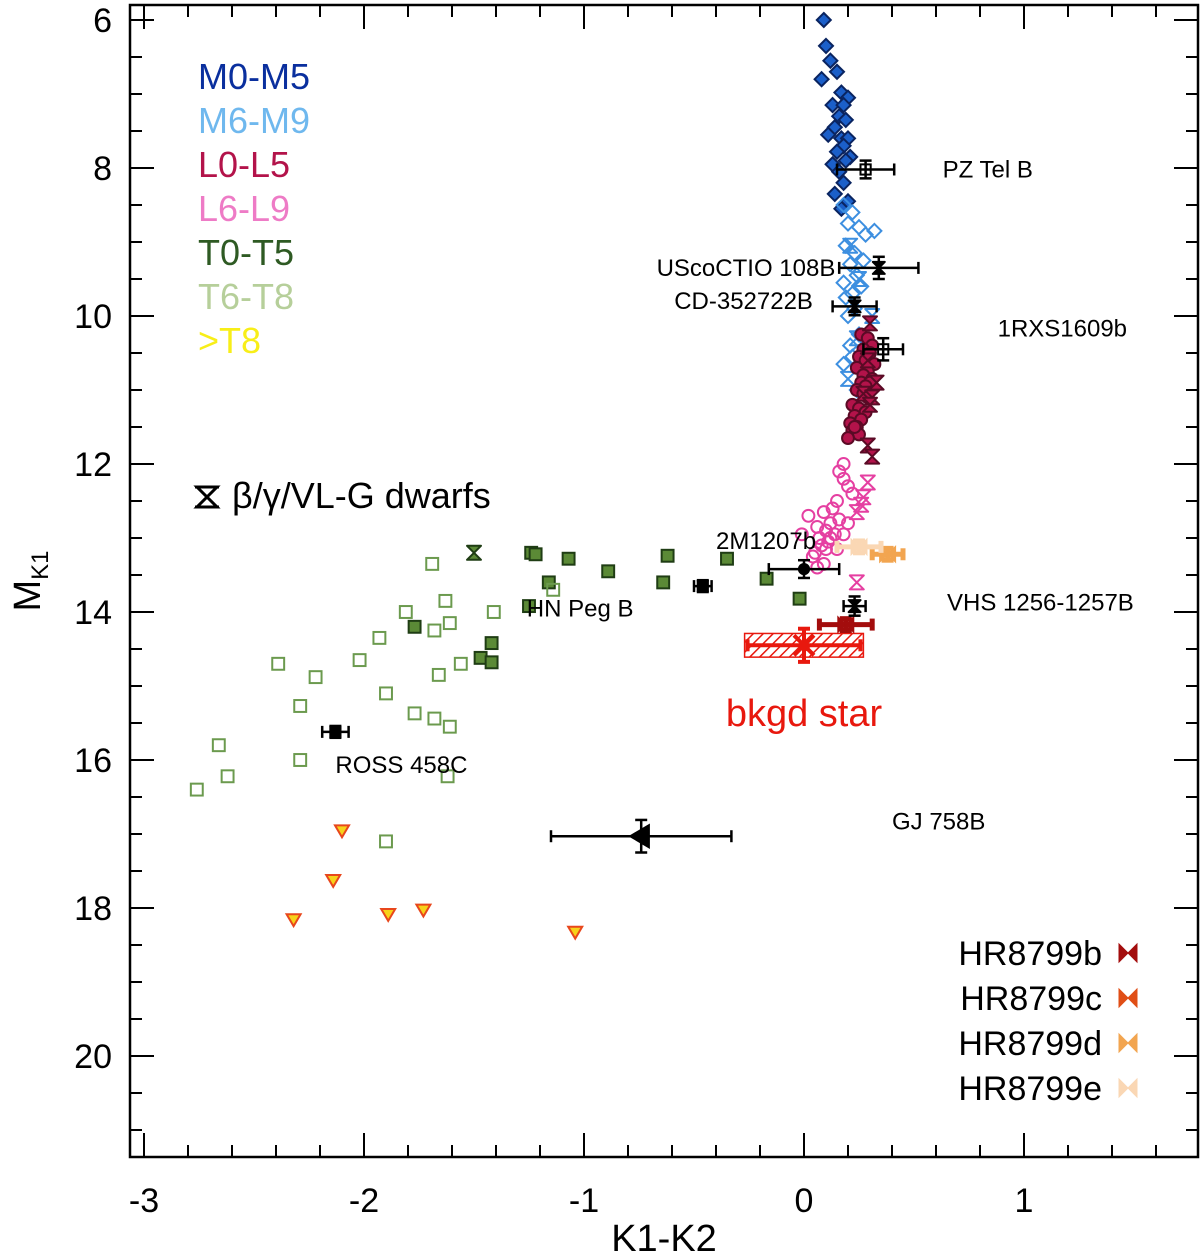 The image size is (1200, 1256). I want to click on object-ross-458c: ROSS 458C, so click(393, 751).